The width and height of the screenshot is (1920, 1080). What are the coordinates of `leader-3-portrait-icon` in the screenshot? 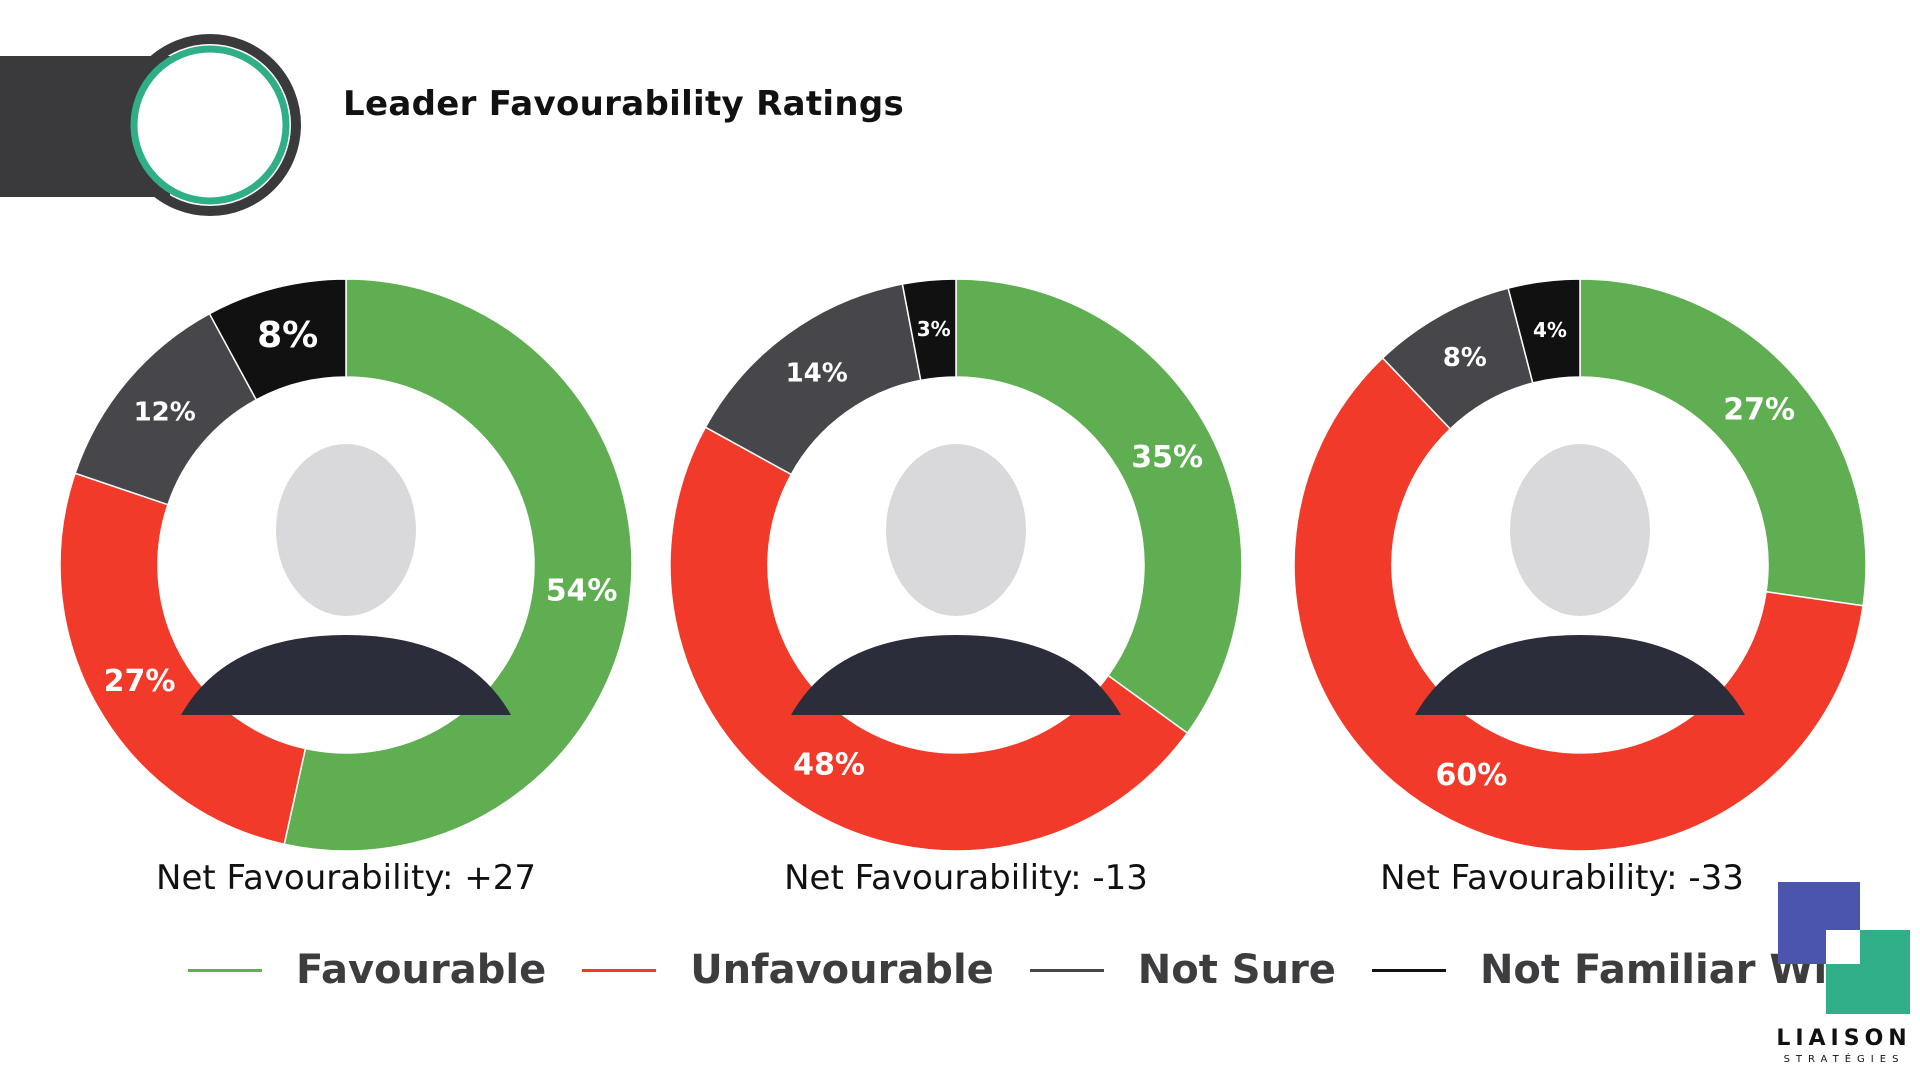 It's located at (1580, 579).